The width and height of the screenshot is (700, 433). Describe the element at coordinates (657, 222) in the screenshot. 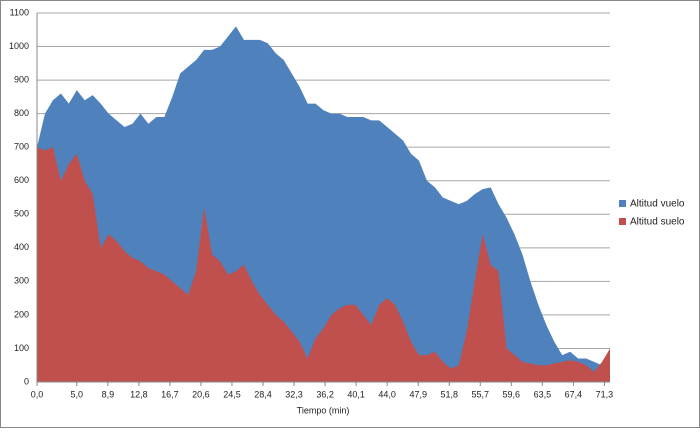

I see `legend-label: Altitud suelo` at that location.